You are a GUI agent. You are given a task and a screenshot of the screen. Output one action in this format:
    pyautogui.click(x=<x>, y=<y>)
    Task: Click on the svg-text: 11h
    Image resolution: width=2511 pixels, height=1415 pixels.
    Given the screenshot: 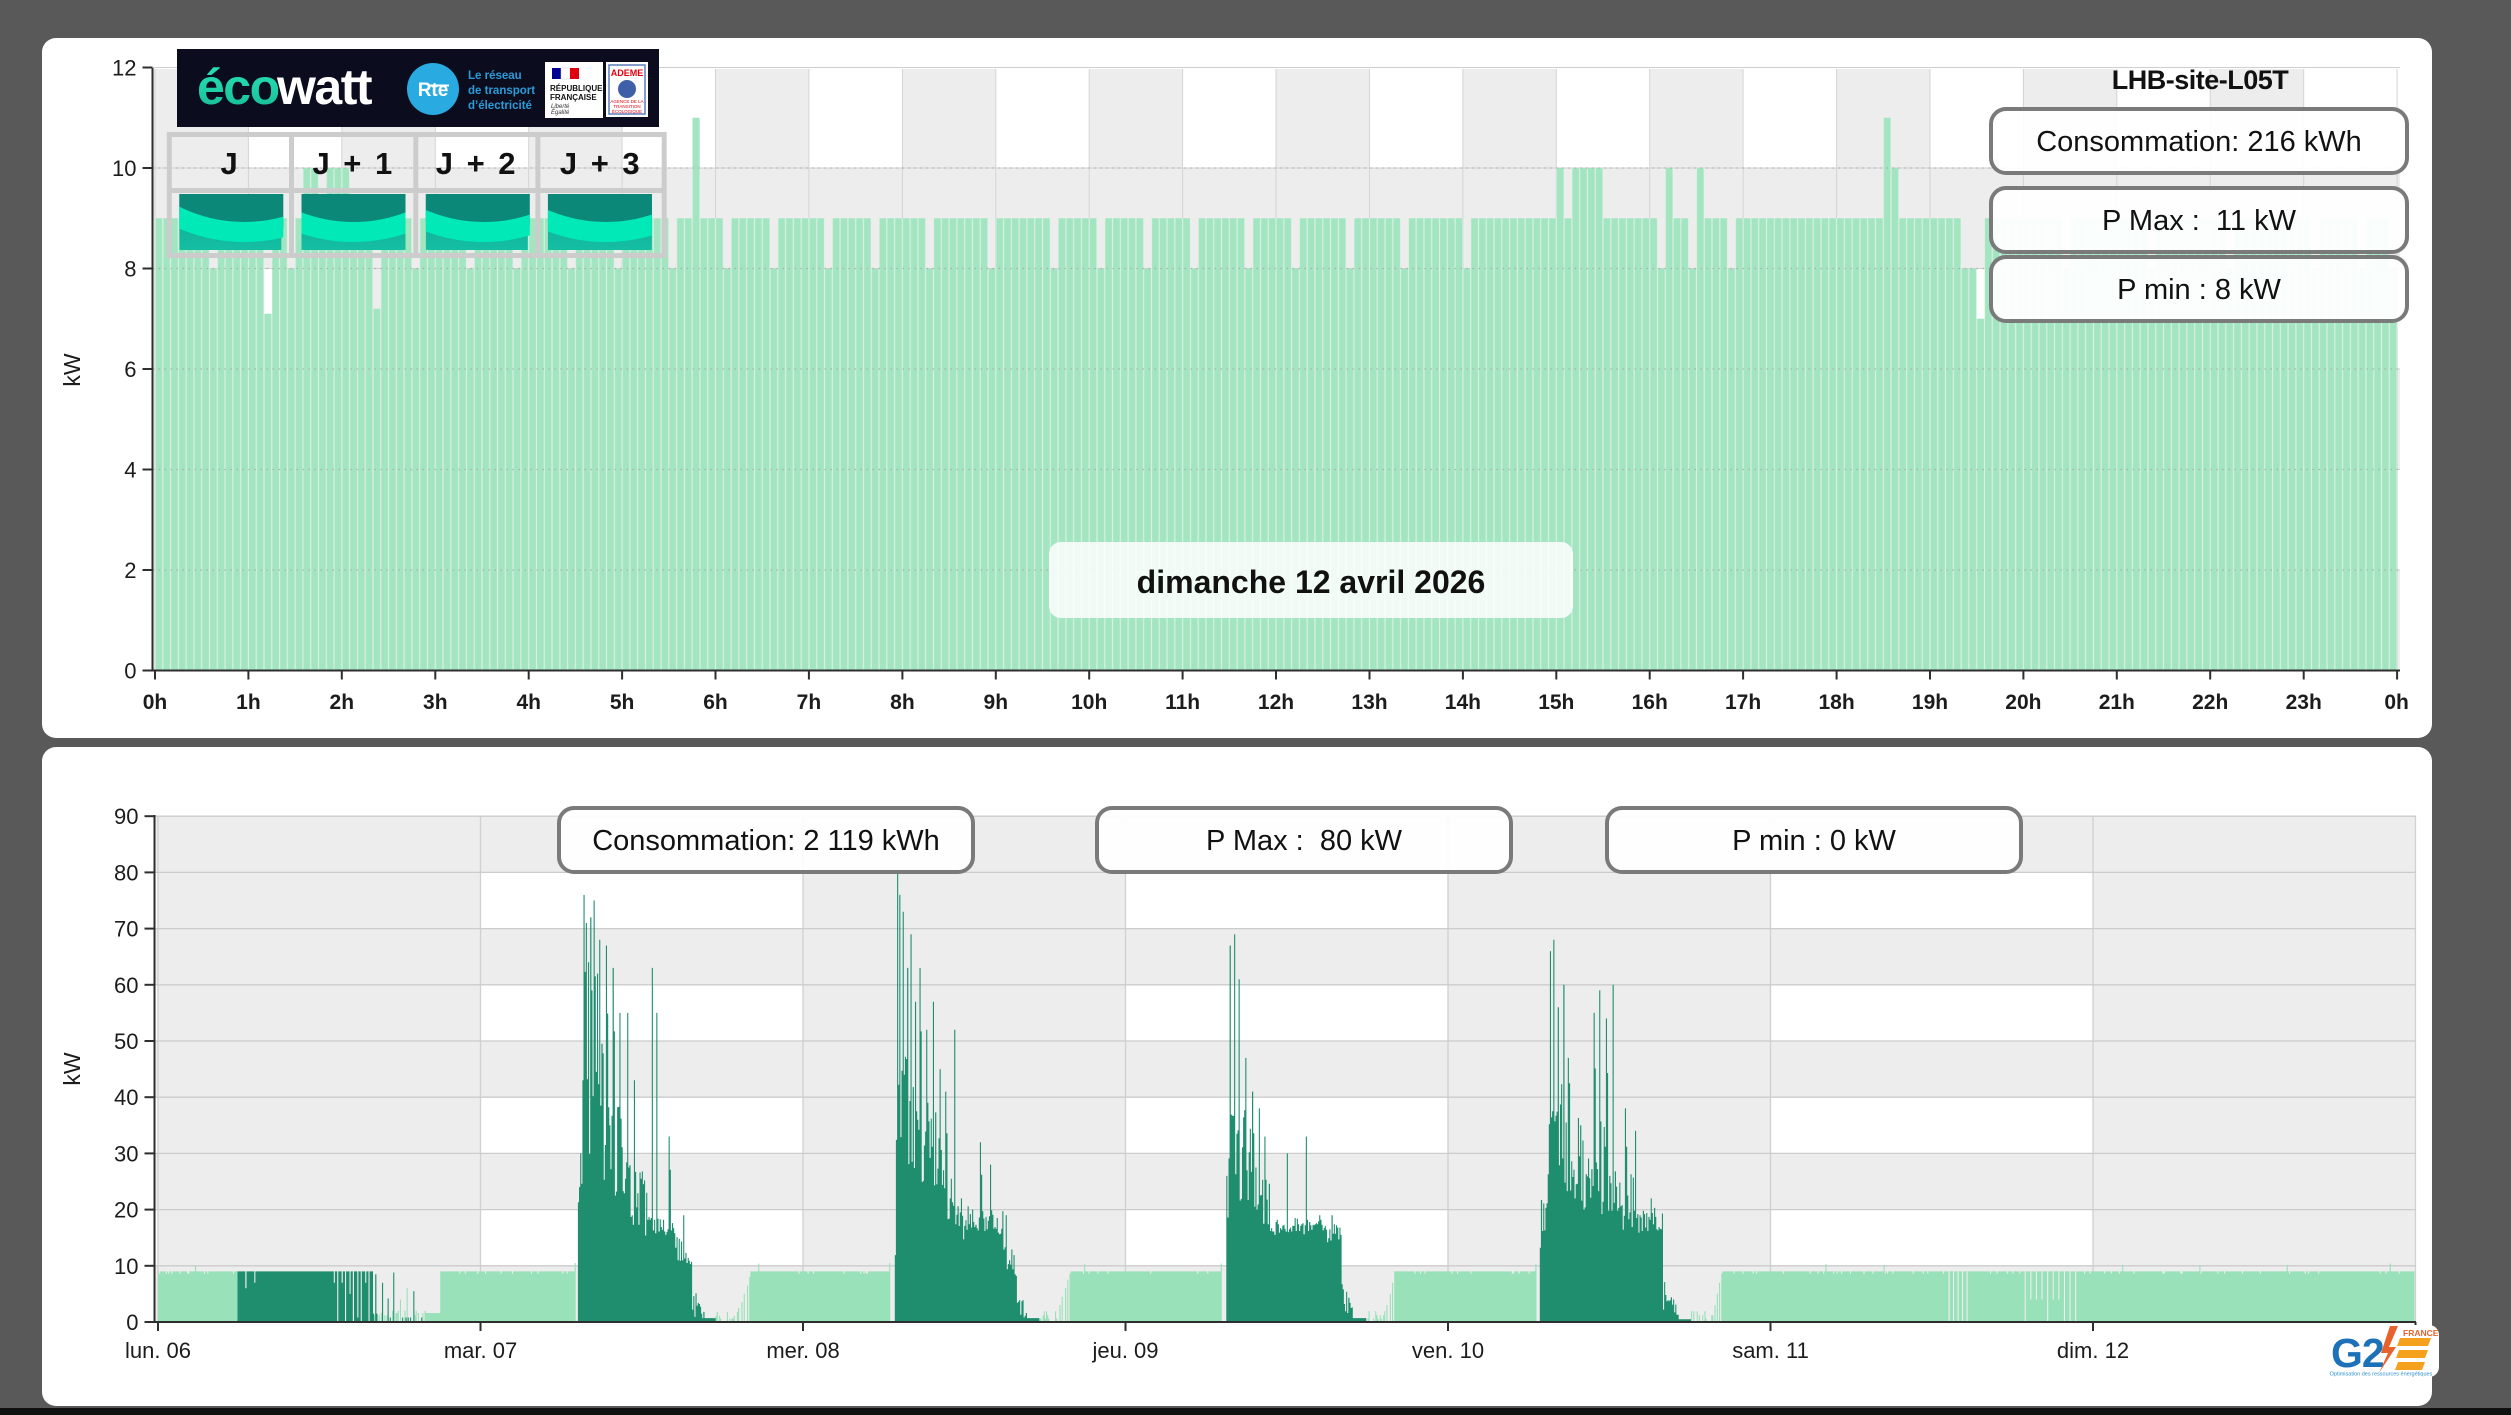 What is the action you would take?
    pyautogui.click(x=1182, y=702)
    